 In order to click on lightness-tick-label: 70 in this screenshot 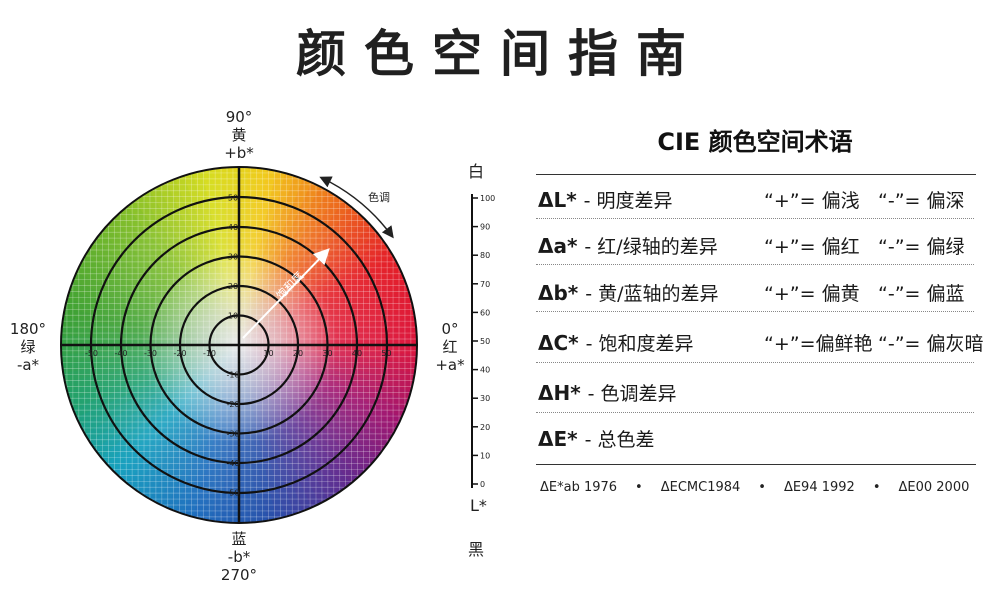, I will do `click(485, 284)`.